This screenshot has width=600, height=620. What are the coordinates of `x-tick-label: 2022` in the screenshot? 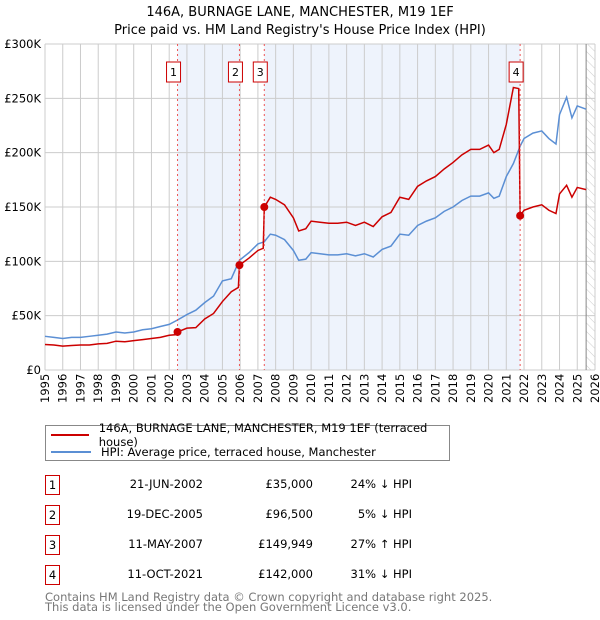 It's located at (524, 388).